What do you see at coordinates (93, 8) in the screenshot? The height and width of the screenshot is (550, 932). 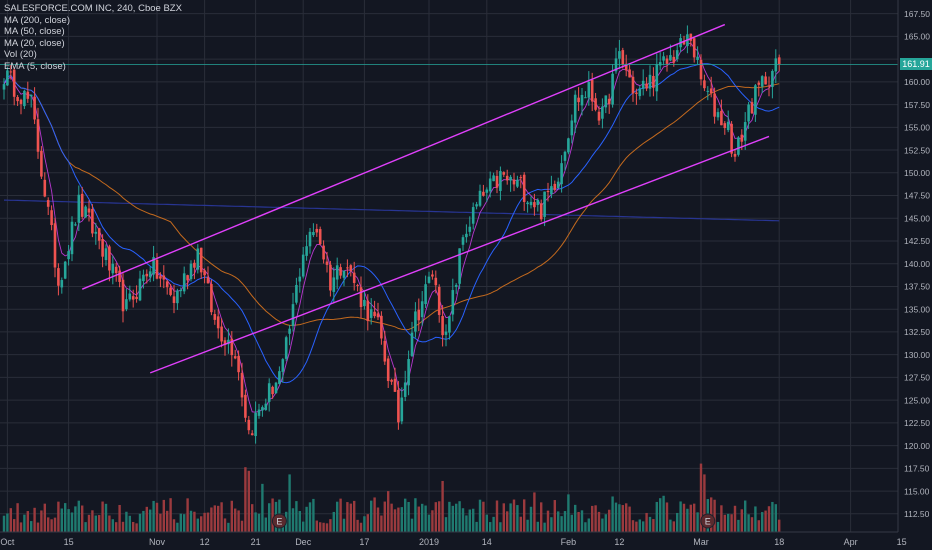 I see `legend-symbol: SALESFORCE.COM INC, 240, Cboe BZX` at bounding box center [93, 8].